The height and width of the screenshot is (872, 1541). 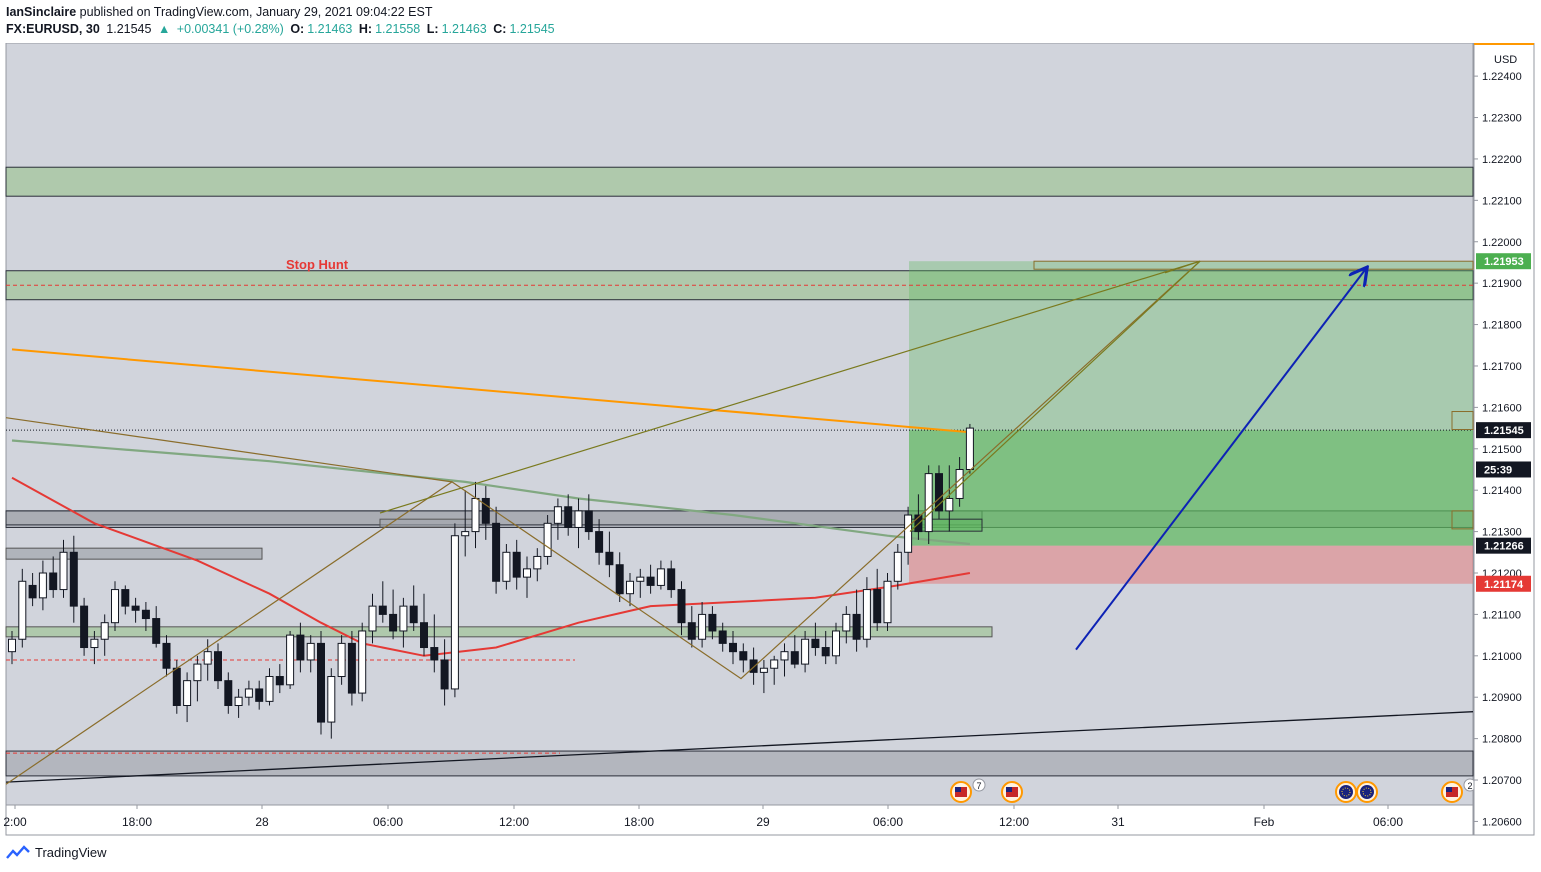 What do you see at coordinates (1502, 491) in the screenshot?
I see `price-tick-label: 1.21400` at bounding box center [1502, 491].